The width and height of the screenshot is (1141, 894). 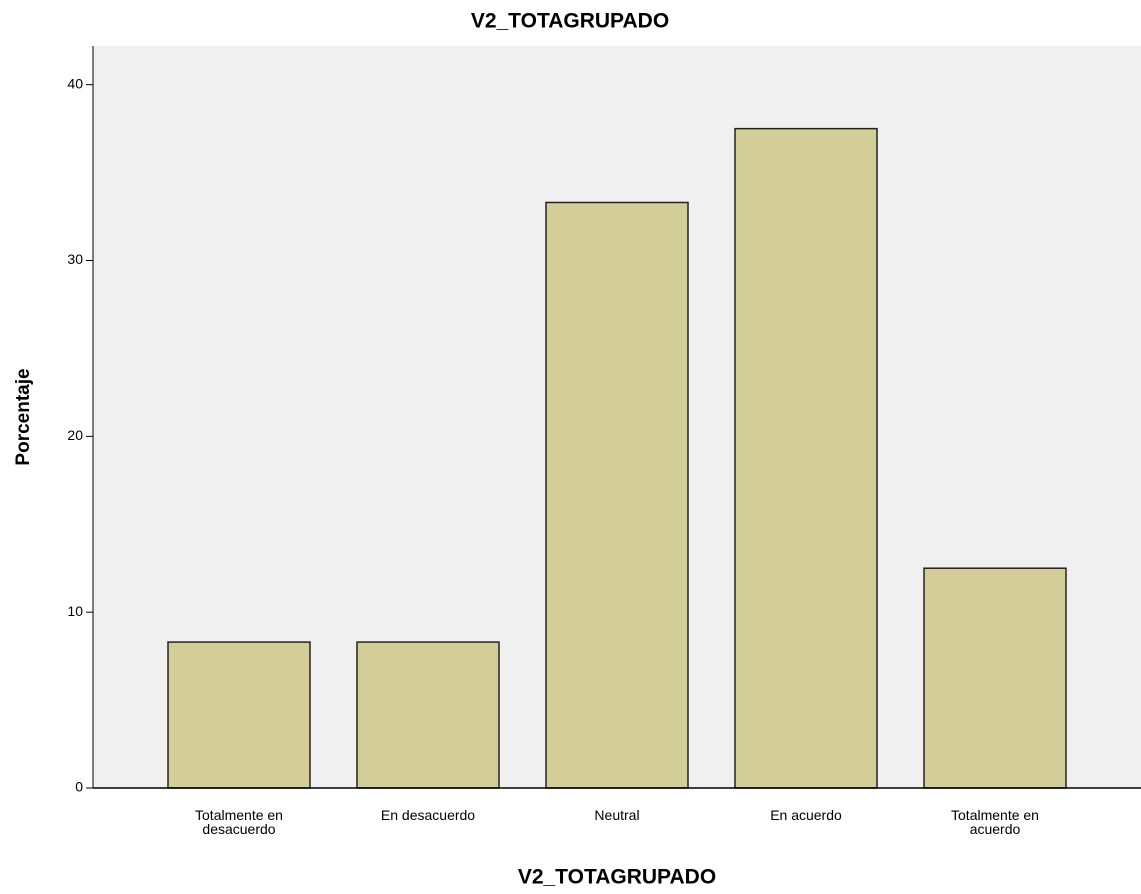 What do you see at coordinates (75, 435) in the screenshot?
I see `y-tick-label: 20` at bounding box center [75, 435].